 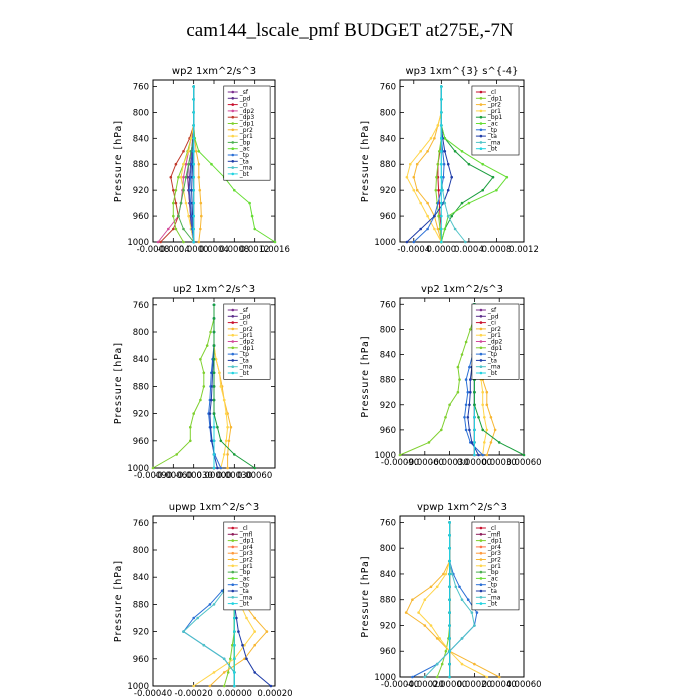 I want to click on legend-entry: _pr3, so click(x=494, y=553).